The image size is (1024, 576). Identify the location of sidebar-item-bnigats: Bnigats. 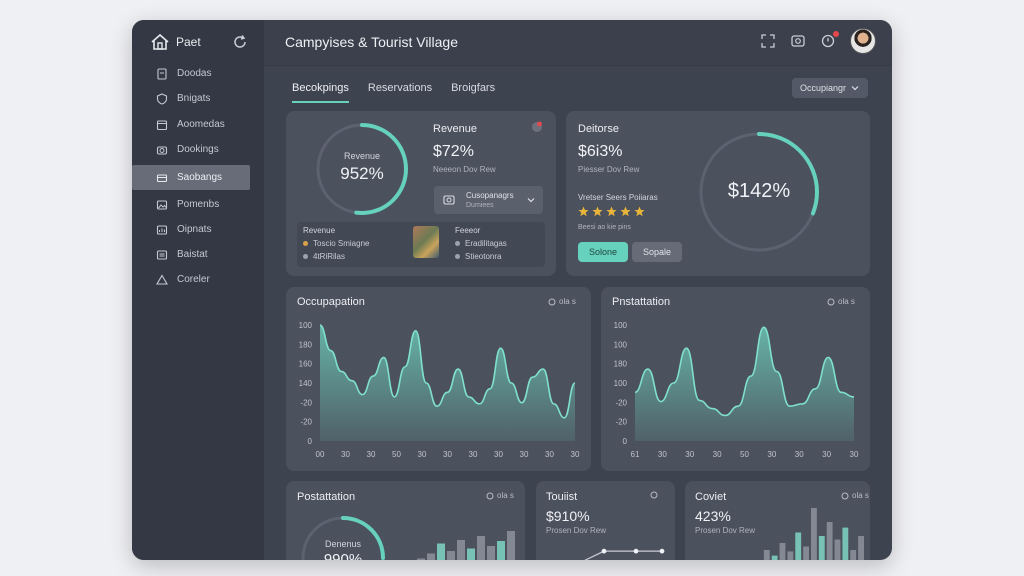
(198, 98).